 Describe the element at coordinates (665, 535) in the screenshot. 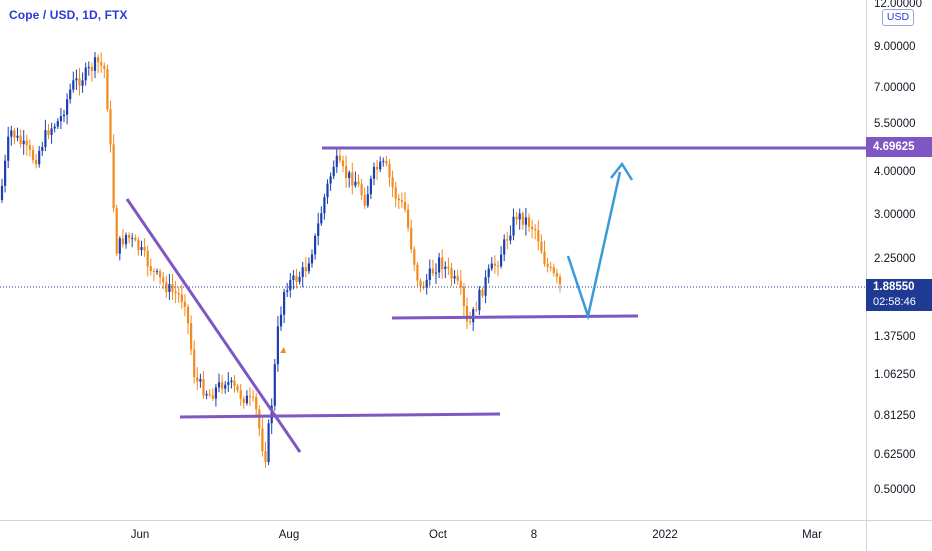

I see `time-tick: 2022` at that location.